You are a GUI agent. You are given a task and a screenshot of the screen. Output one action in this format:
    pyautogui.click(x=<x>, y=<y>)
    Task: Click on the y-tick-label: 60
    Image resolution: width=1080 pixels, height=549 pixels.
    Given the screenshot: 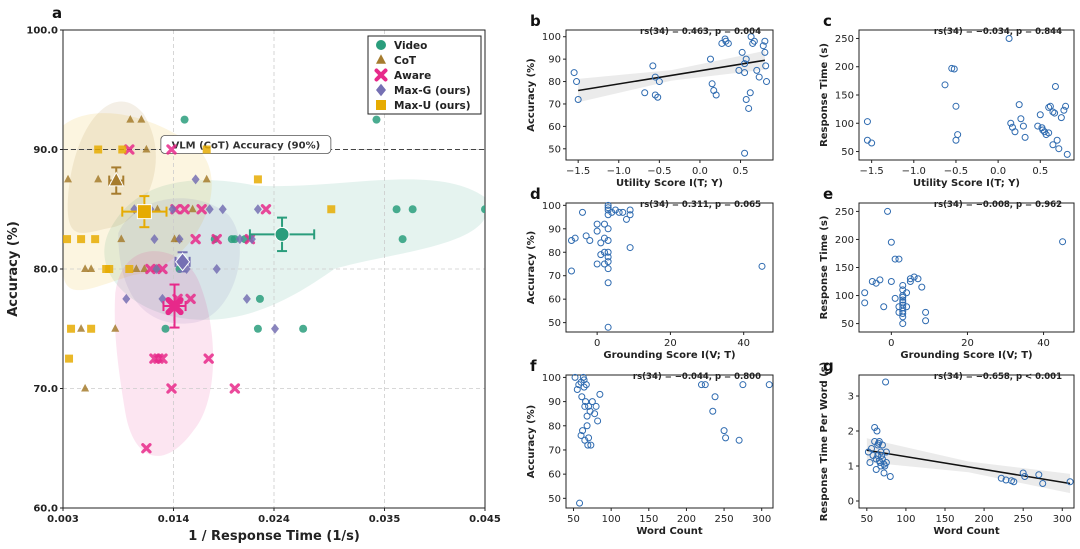 What is the action you would take?
    pyautogui.click(x=554, y=475)
    